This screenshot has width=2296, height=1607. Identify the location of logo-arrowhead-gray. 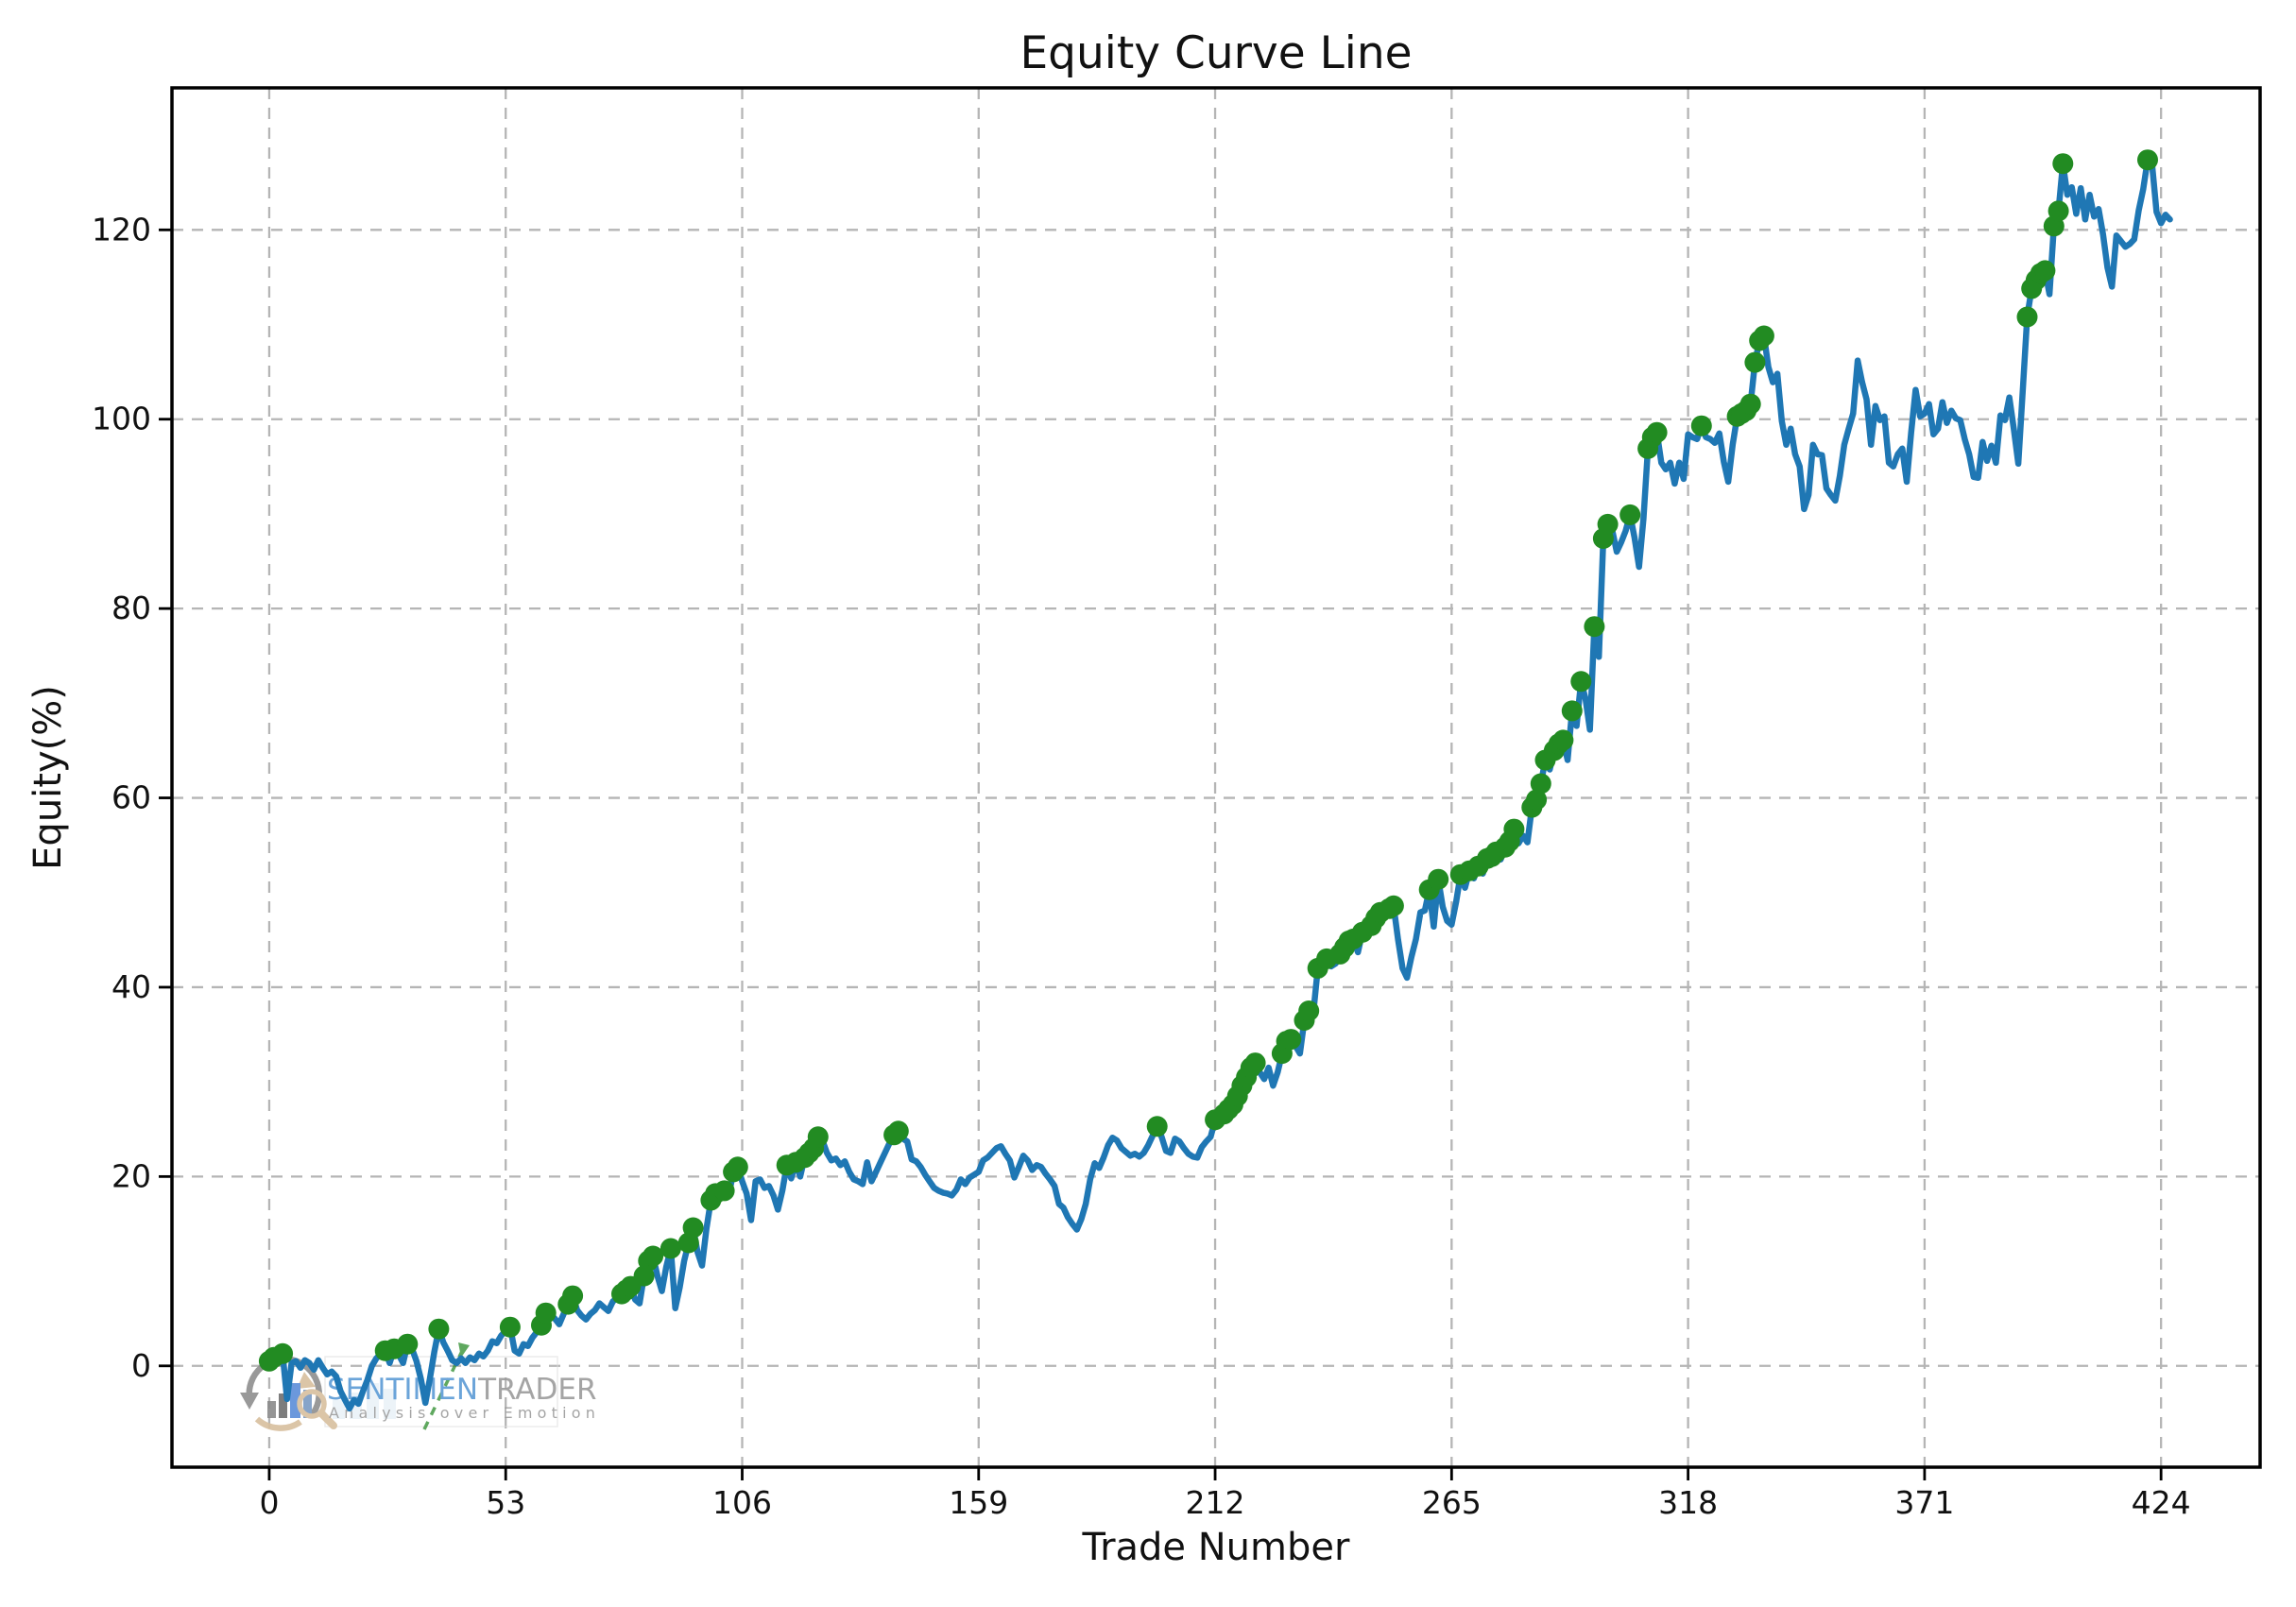
(250, 1402).